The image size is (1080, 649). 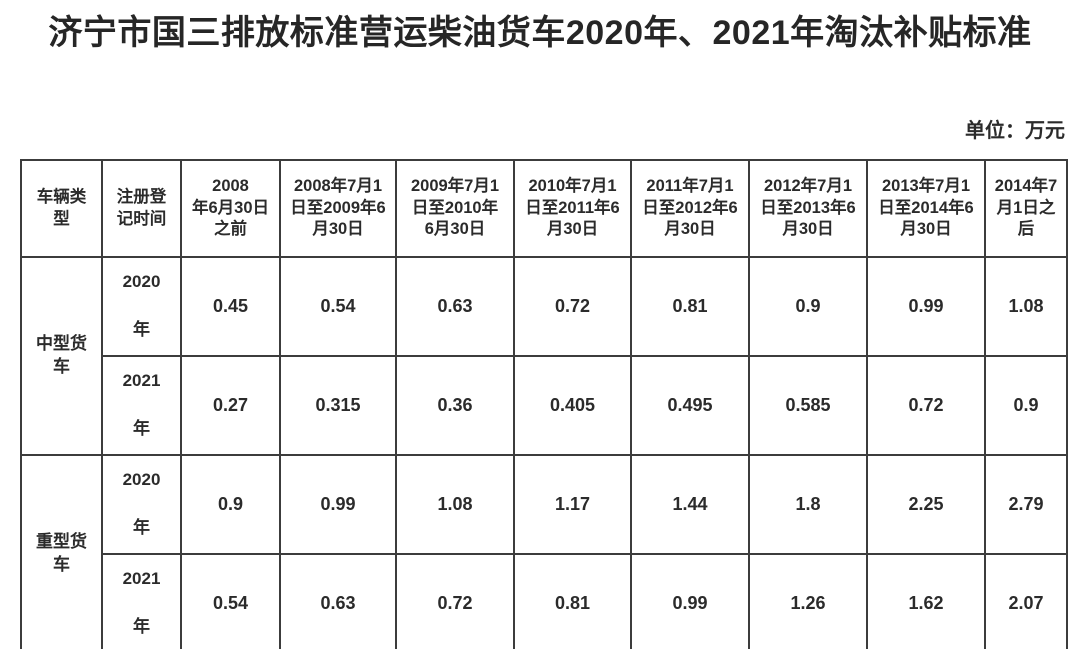 I want to click on subsidy-value: 2.79, so click(x=1026, y=504).